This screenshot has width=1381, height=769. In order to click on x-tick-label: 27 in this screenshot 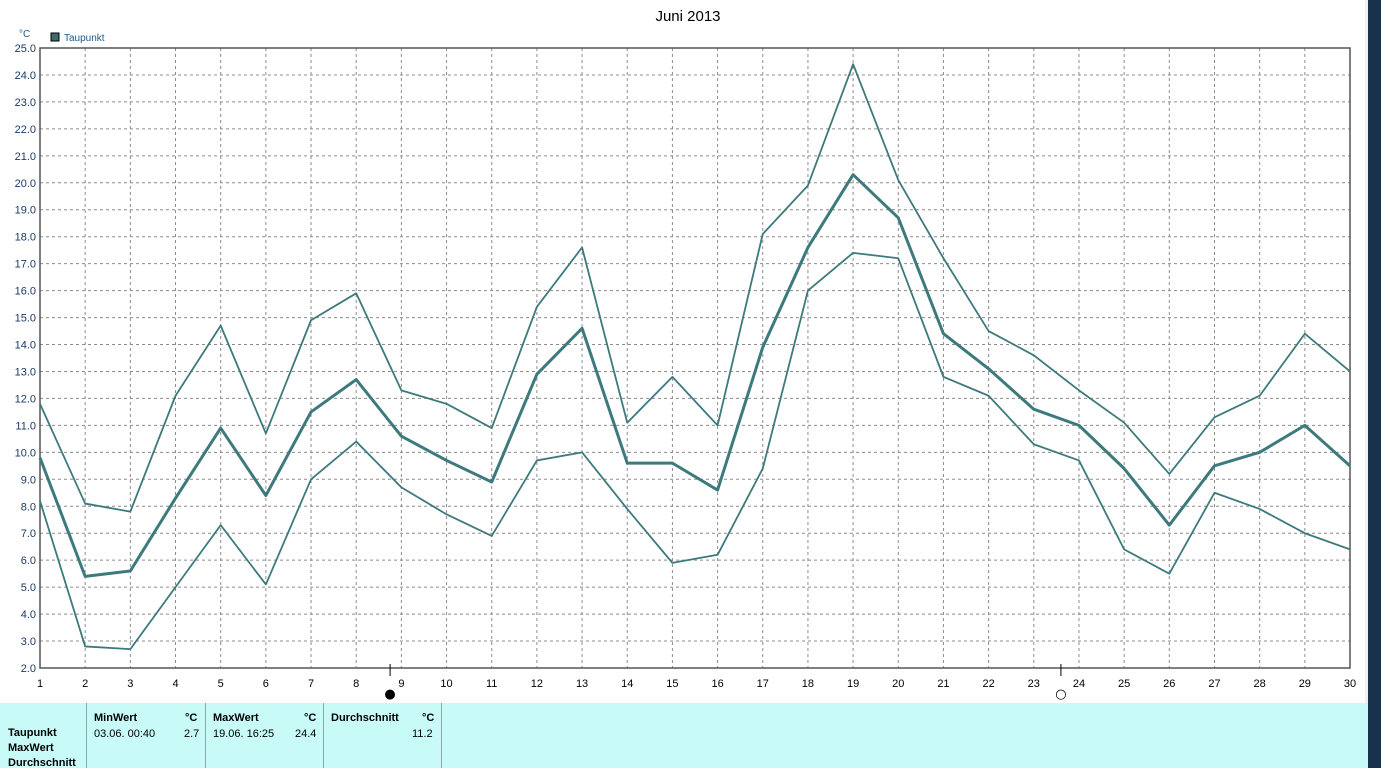, I will do `click(1214, 684)`.